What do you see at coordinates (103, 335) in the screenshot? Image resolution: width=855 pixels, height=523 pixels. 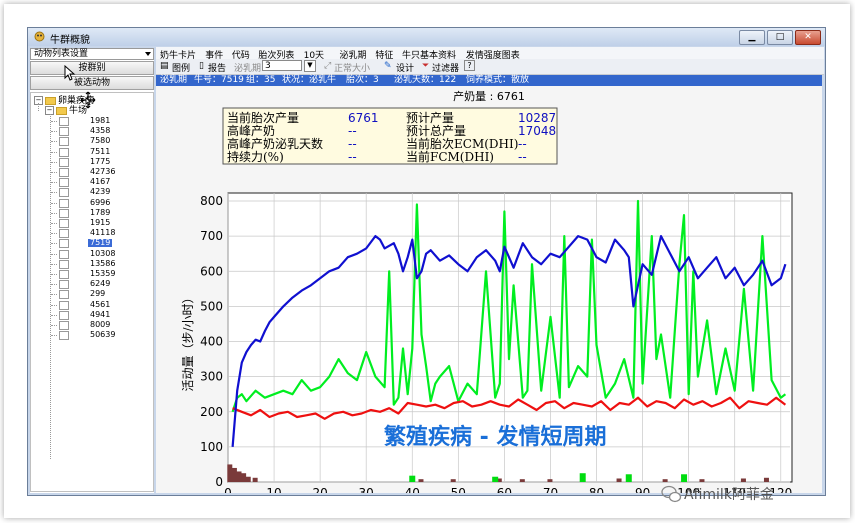 I see `tree-cow-item: 50639` at bounding box center [103, 335].